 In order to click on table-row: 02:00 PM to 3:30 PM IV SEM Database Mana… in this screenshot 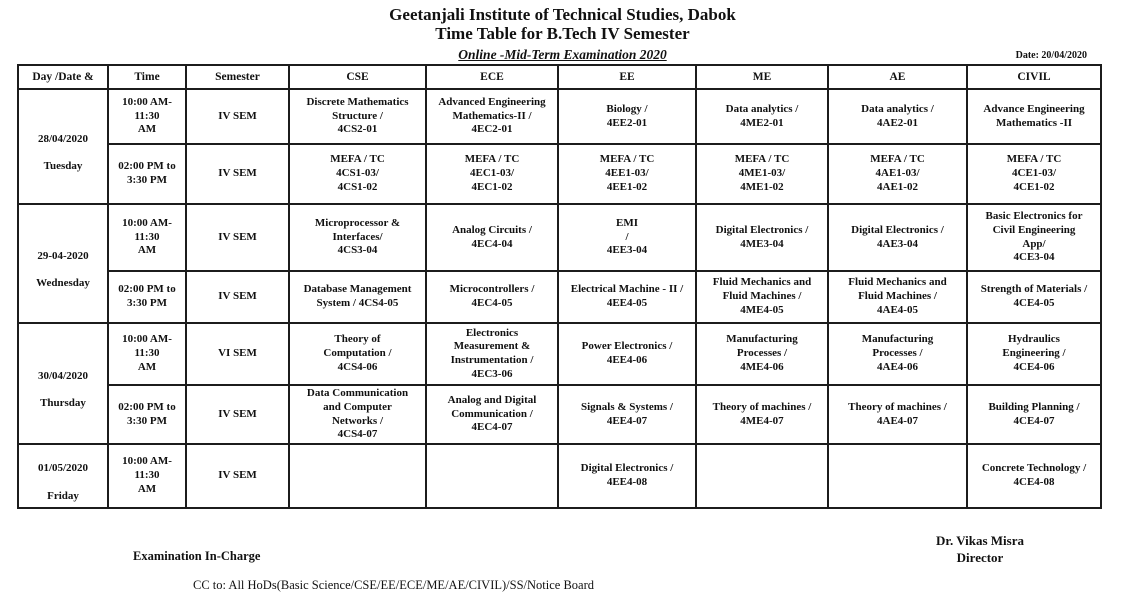, I will do `click(560, 297)`.